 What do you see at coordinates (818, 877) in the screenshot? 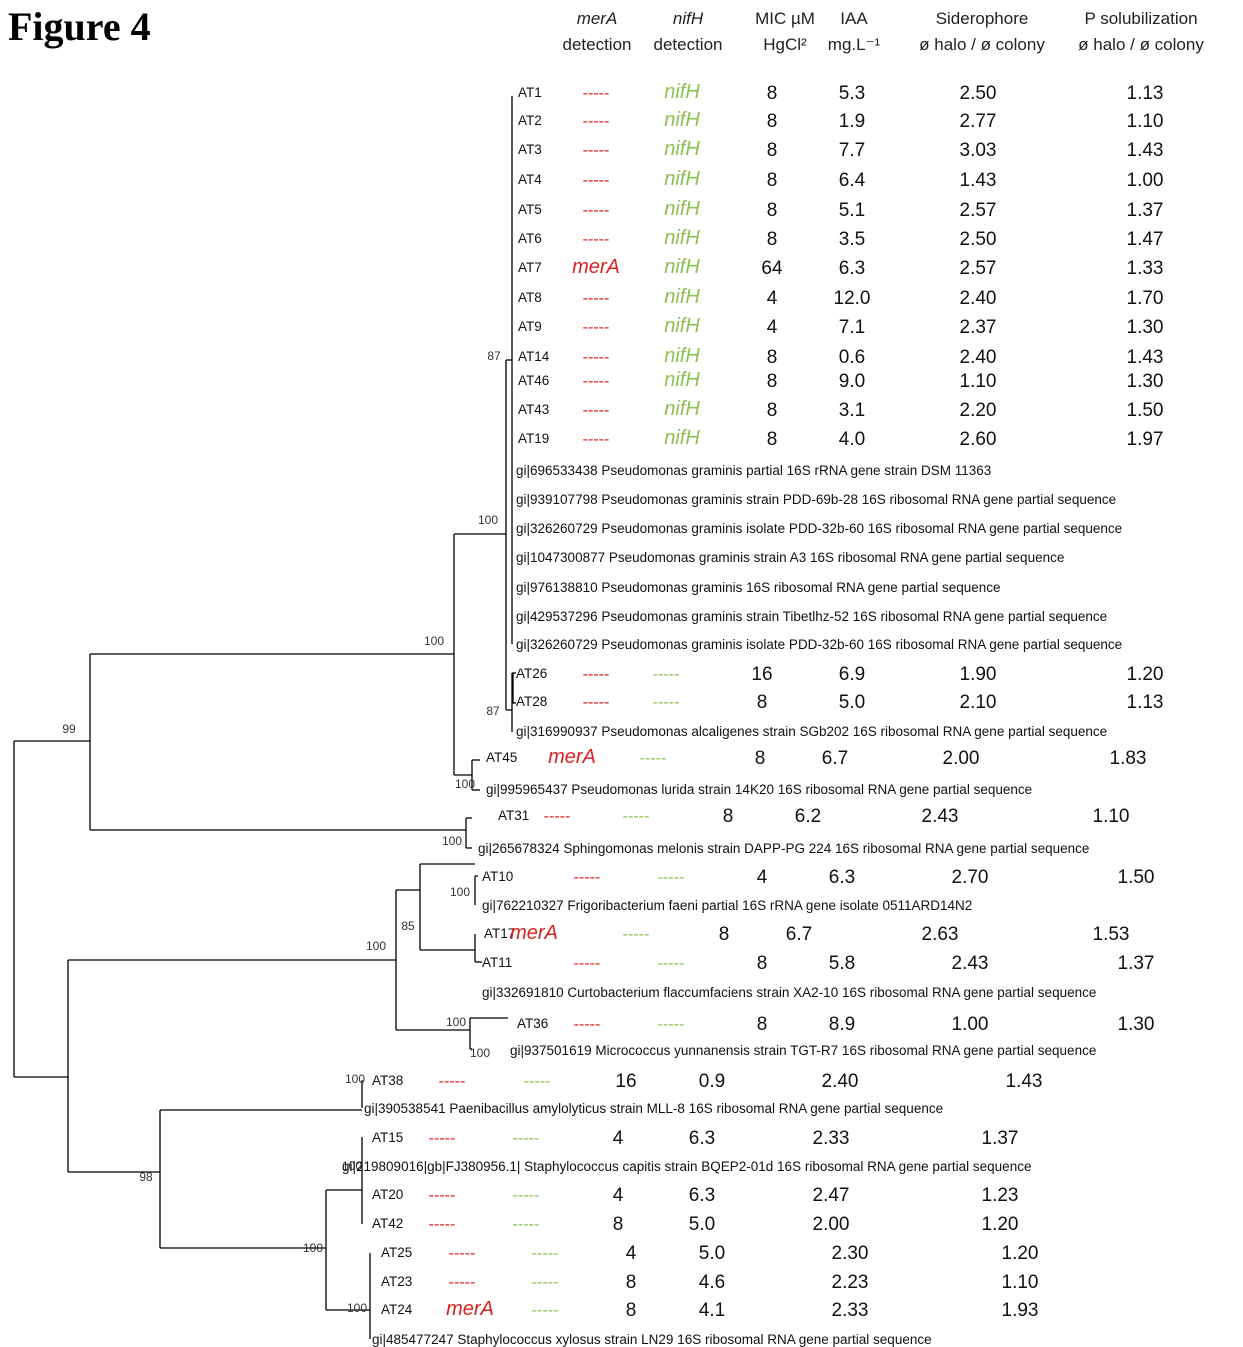
I see `leaf-row: AT10 ----- ----- 4 6.3 2.70 1.50` at bounding box center [818, 877].